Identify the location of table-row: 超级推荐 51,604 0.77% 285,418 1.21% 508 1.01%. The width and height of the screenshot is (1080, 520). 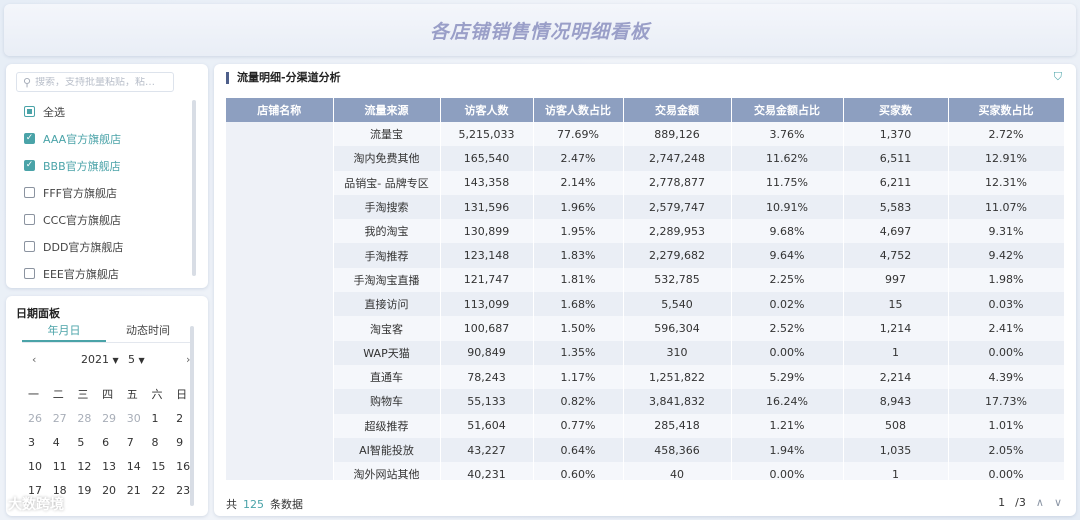
(645, 425).